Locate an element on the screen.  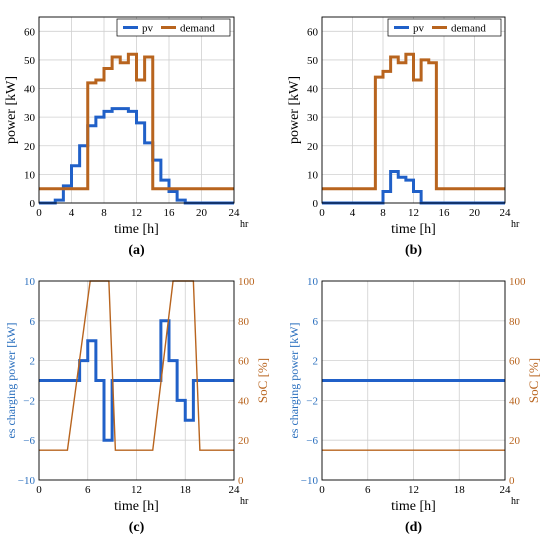
series-line-es-charging-power is located at coordinates (136, 380).